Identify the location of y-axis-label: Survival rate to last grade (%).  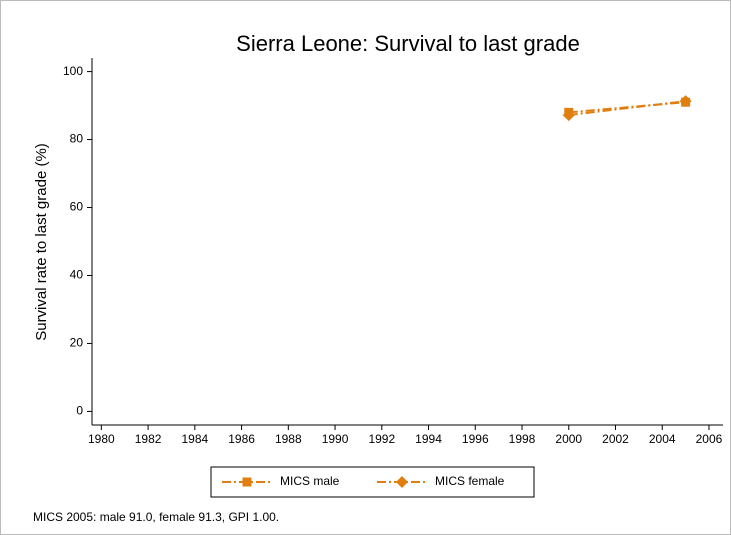
(41, 242).